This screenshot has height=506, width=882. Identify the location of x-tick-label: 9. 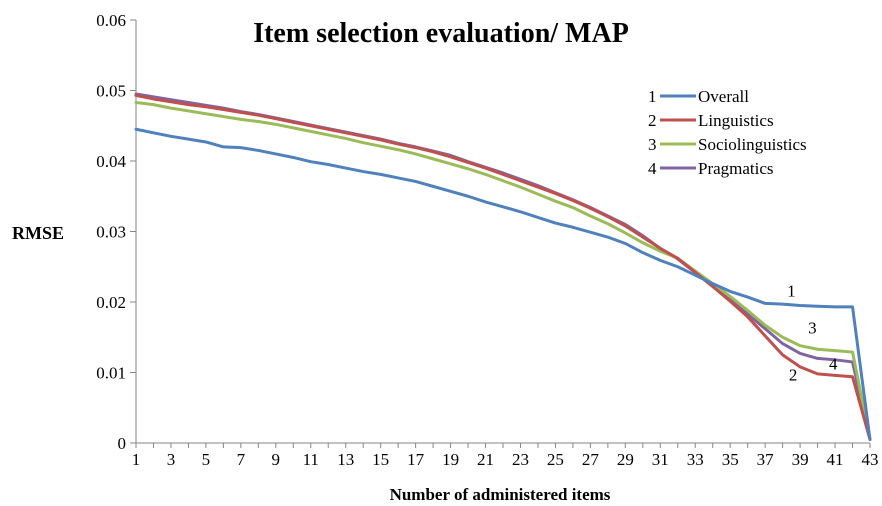
(276, 459).